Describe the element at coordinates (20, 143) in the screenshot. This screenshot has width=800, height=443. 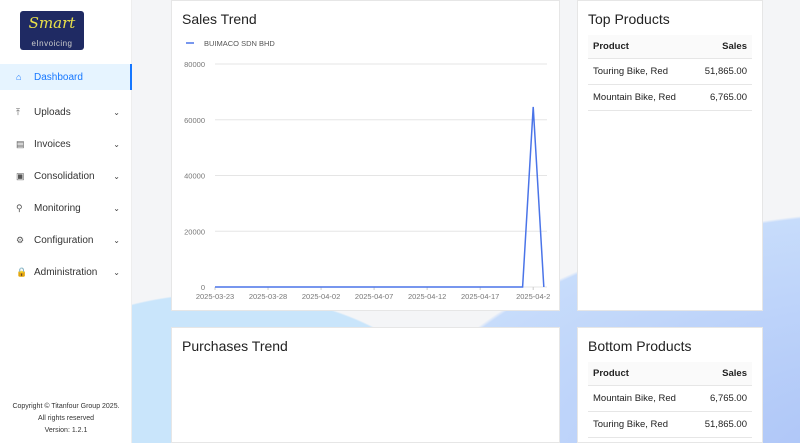
I see `file-icon: ▤` at that location.